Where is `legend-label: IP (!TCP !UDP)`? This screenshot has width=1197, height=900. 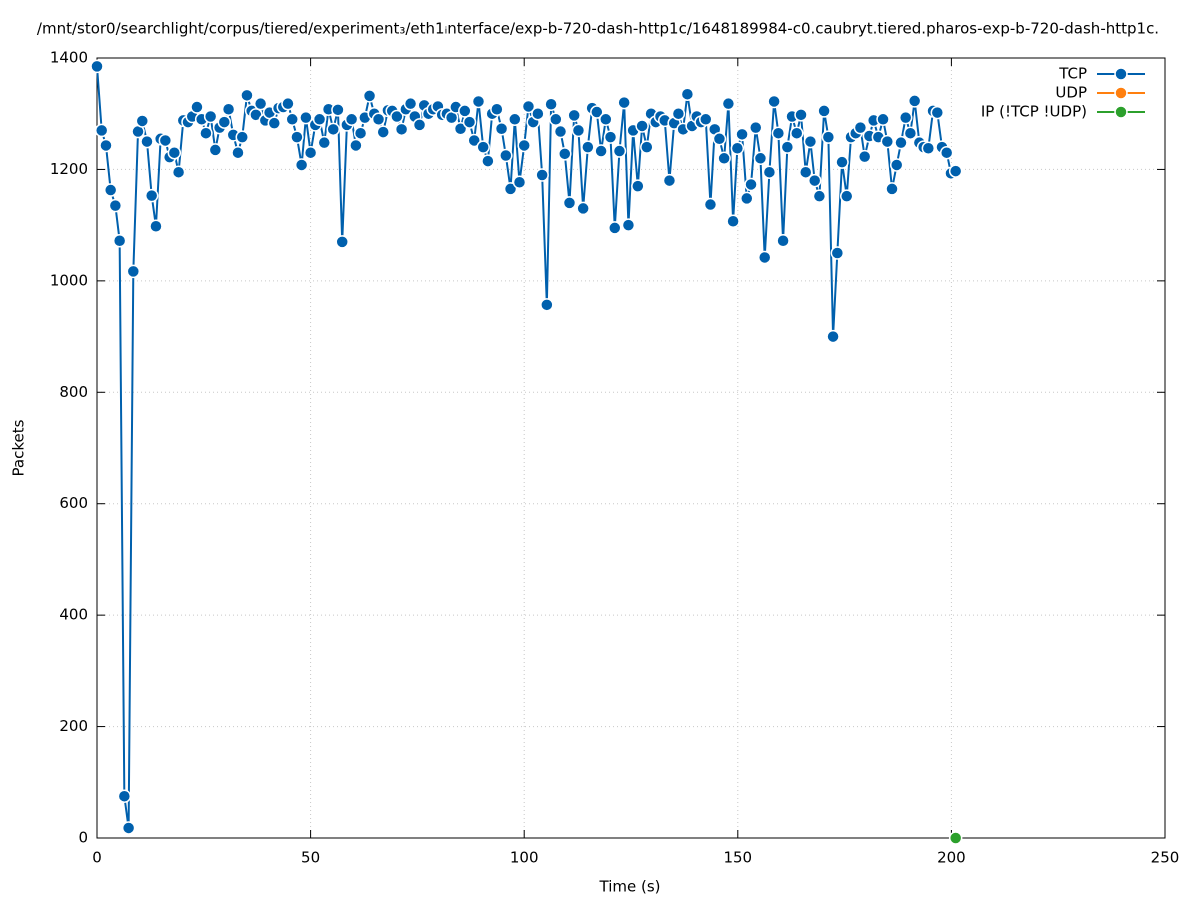 legend-label: IP (!TCP !UDP) is located at coordinates (1034, 112).